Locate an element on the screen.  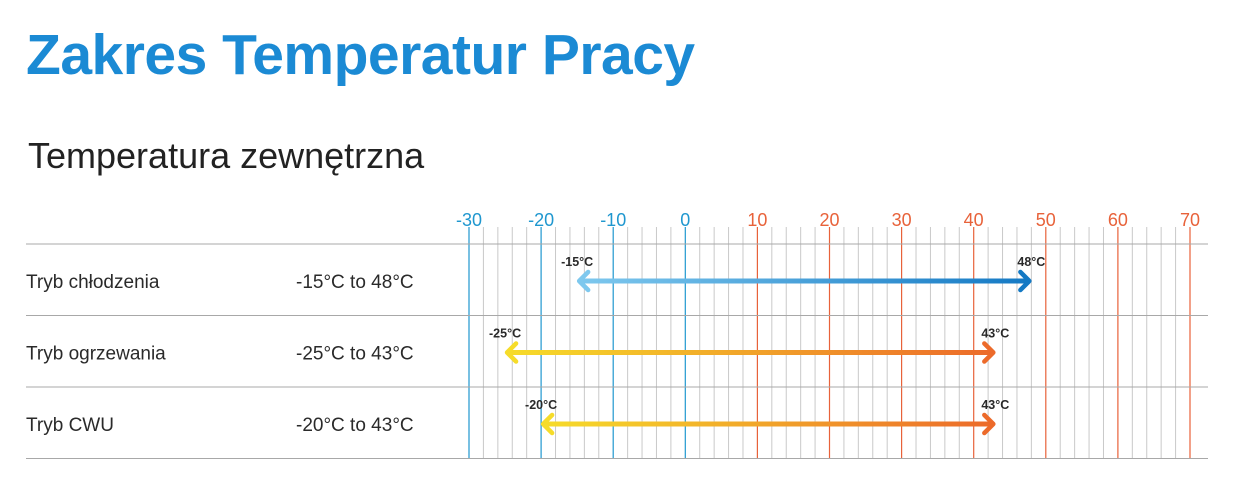
x-tick-label: 70 is located at coordinates (1190, 220).